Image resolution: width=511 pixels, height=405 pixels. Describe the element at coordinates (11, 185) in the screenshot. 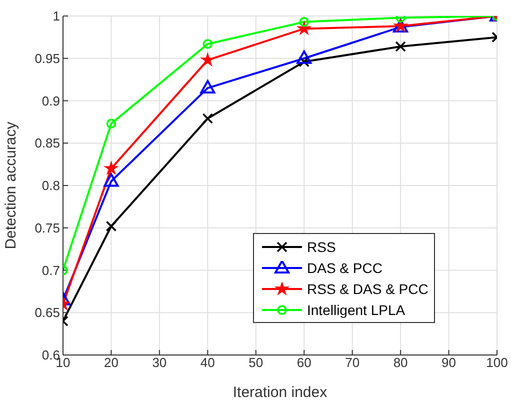

I see `y-axis-title: Detection accuracy` at that location.